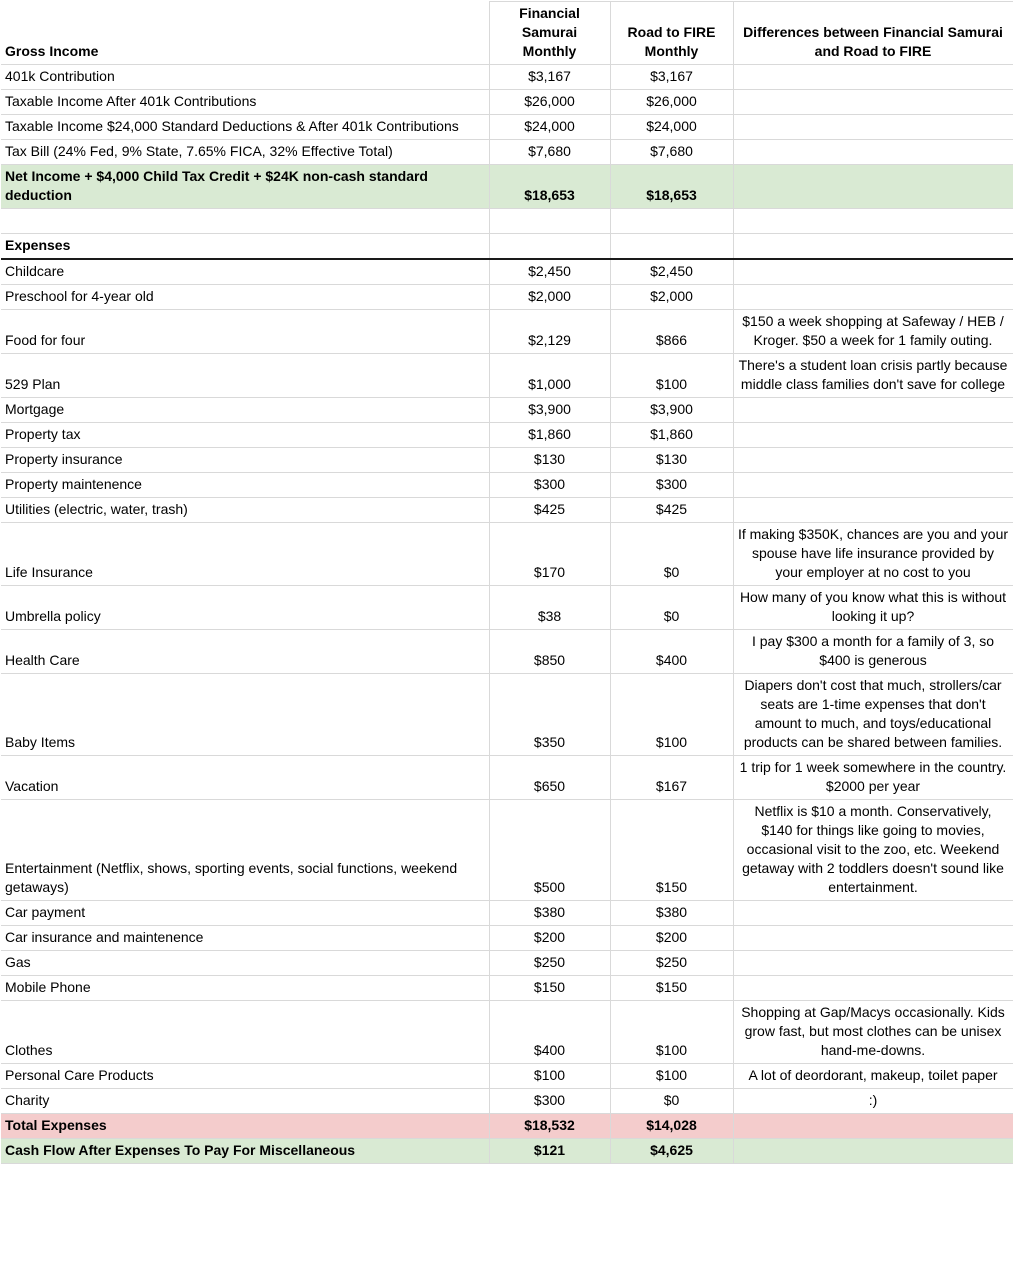  Describe the element at coordinates (671, 435) in the screenshot. I see `road-to-fire-value-cell: $1,860` at that location.